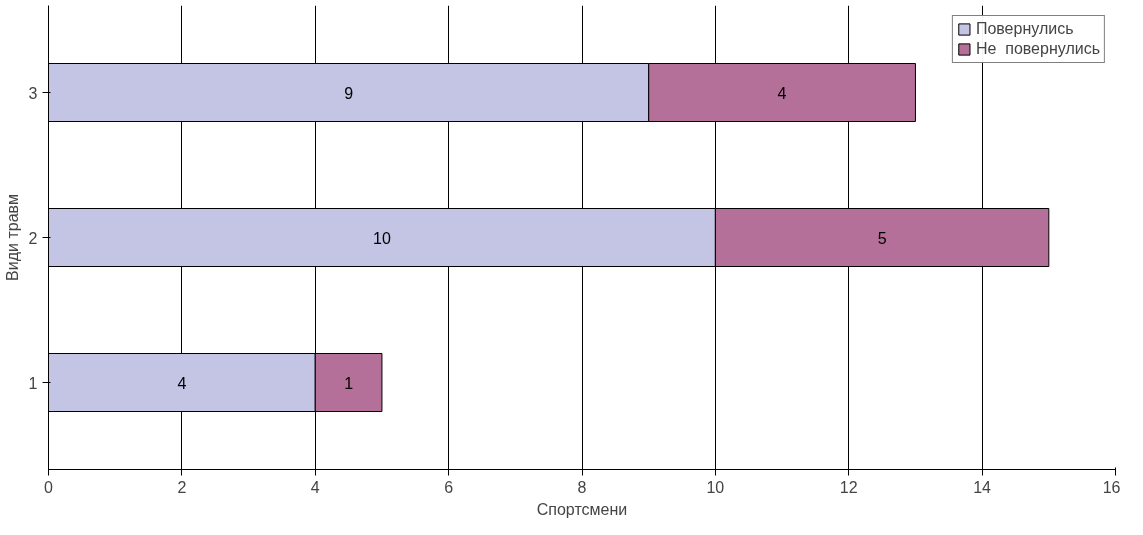  Describe the element at coordinates (349, 383) in the screenshot. I see `data-label: 1` at that location.